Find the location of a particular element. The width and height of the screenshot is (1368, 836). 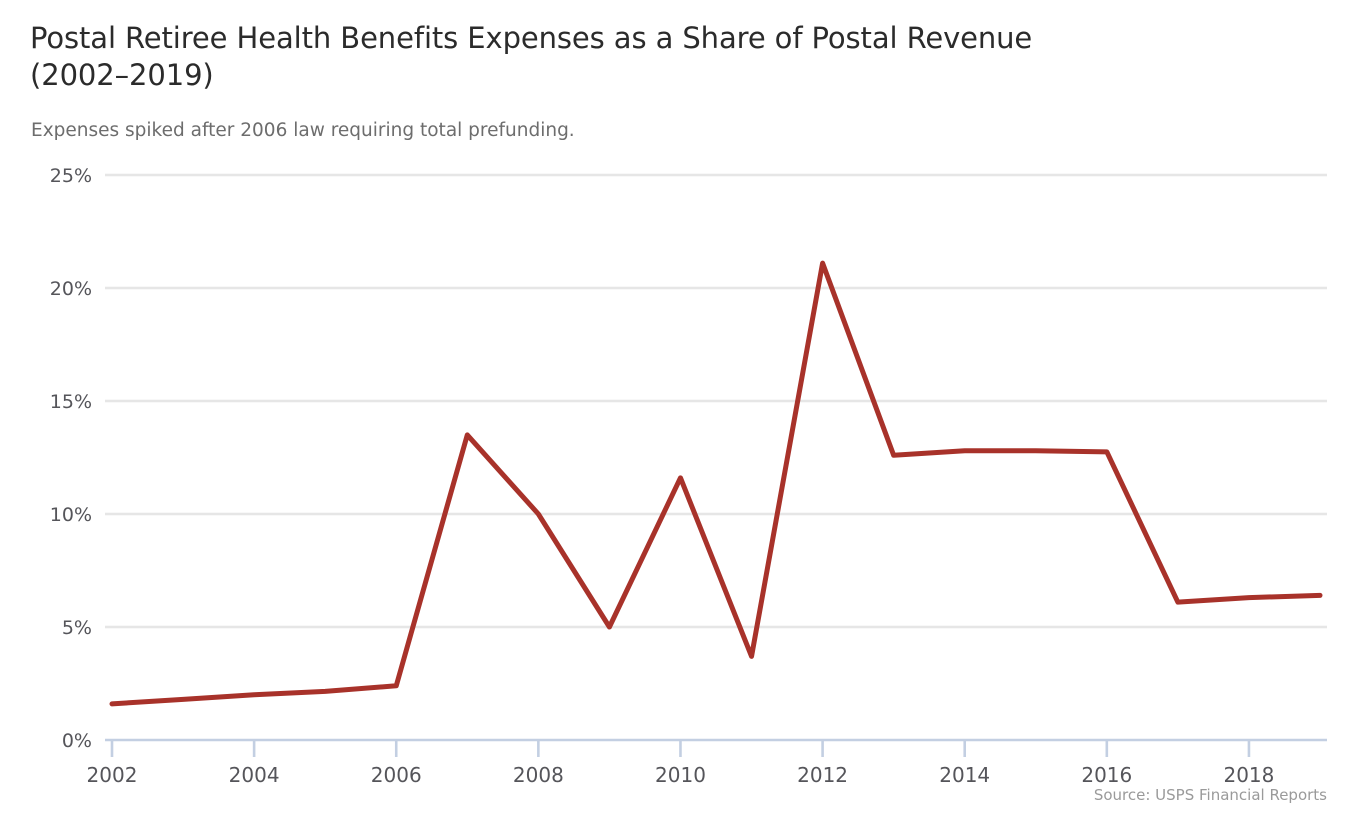

x-axis-tick-label: 2002 is located at coordinates (112, 775).